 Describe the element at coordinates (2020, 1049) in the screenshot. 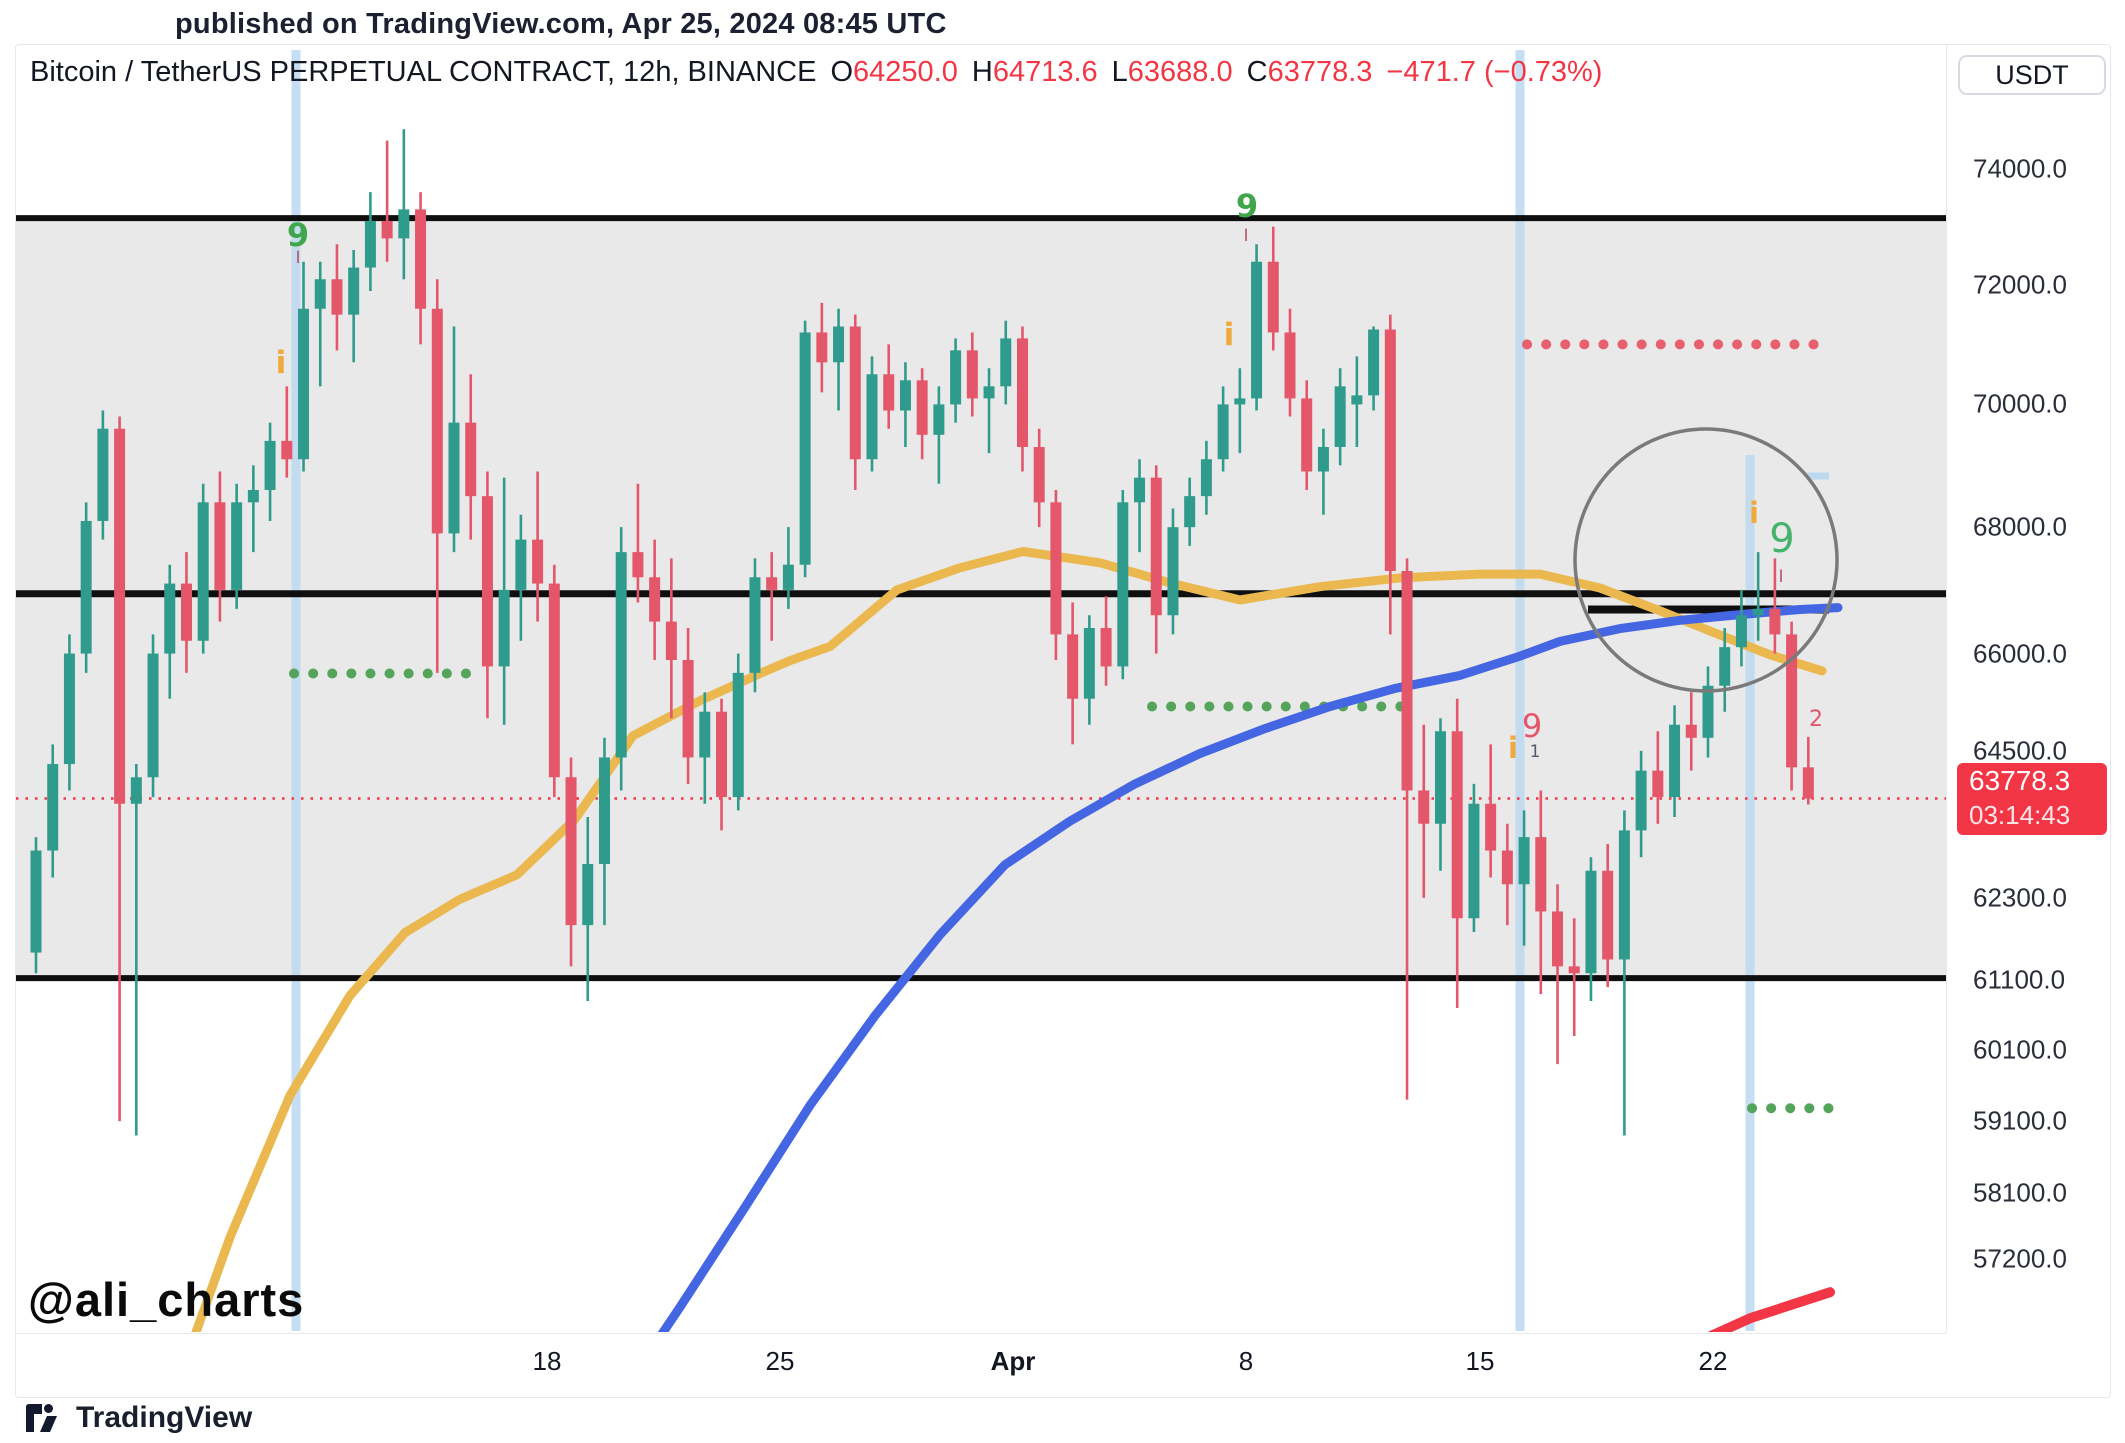

I see `price-tick-label: 60100.0` at that location.